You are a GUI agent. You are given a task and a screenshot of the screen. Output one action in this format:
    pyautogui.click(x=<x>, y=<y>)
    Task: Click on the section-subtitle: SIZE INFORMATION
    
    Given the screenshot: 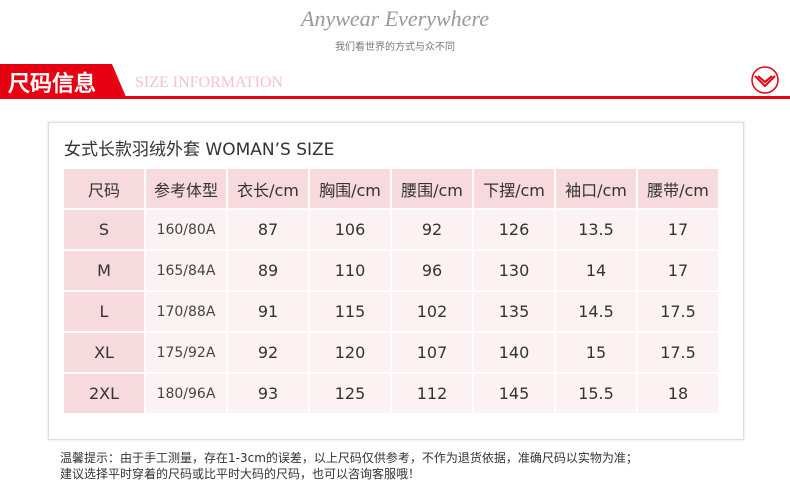 What is the action you would take?
    pyautogui.click(x=209, y=82)
    